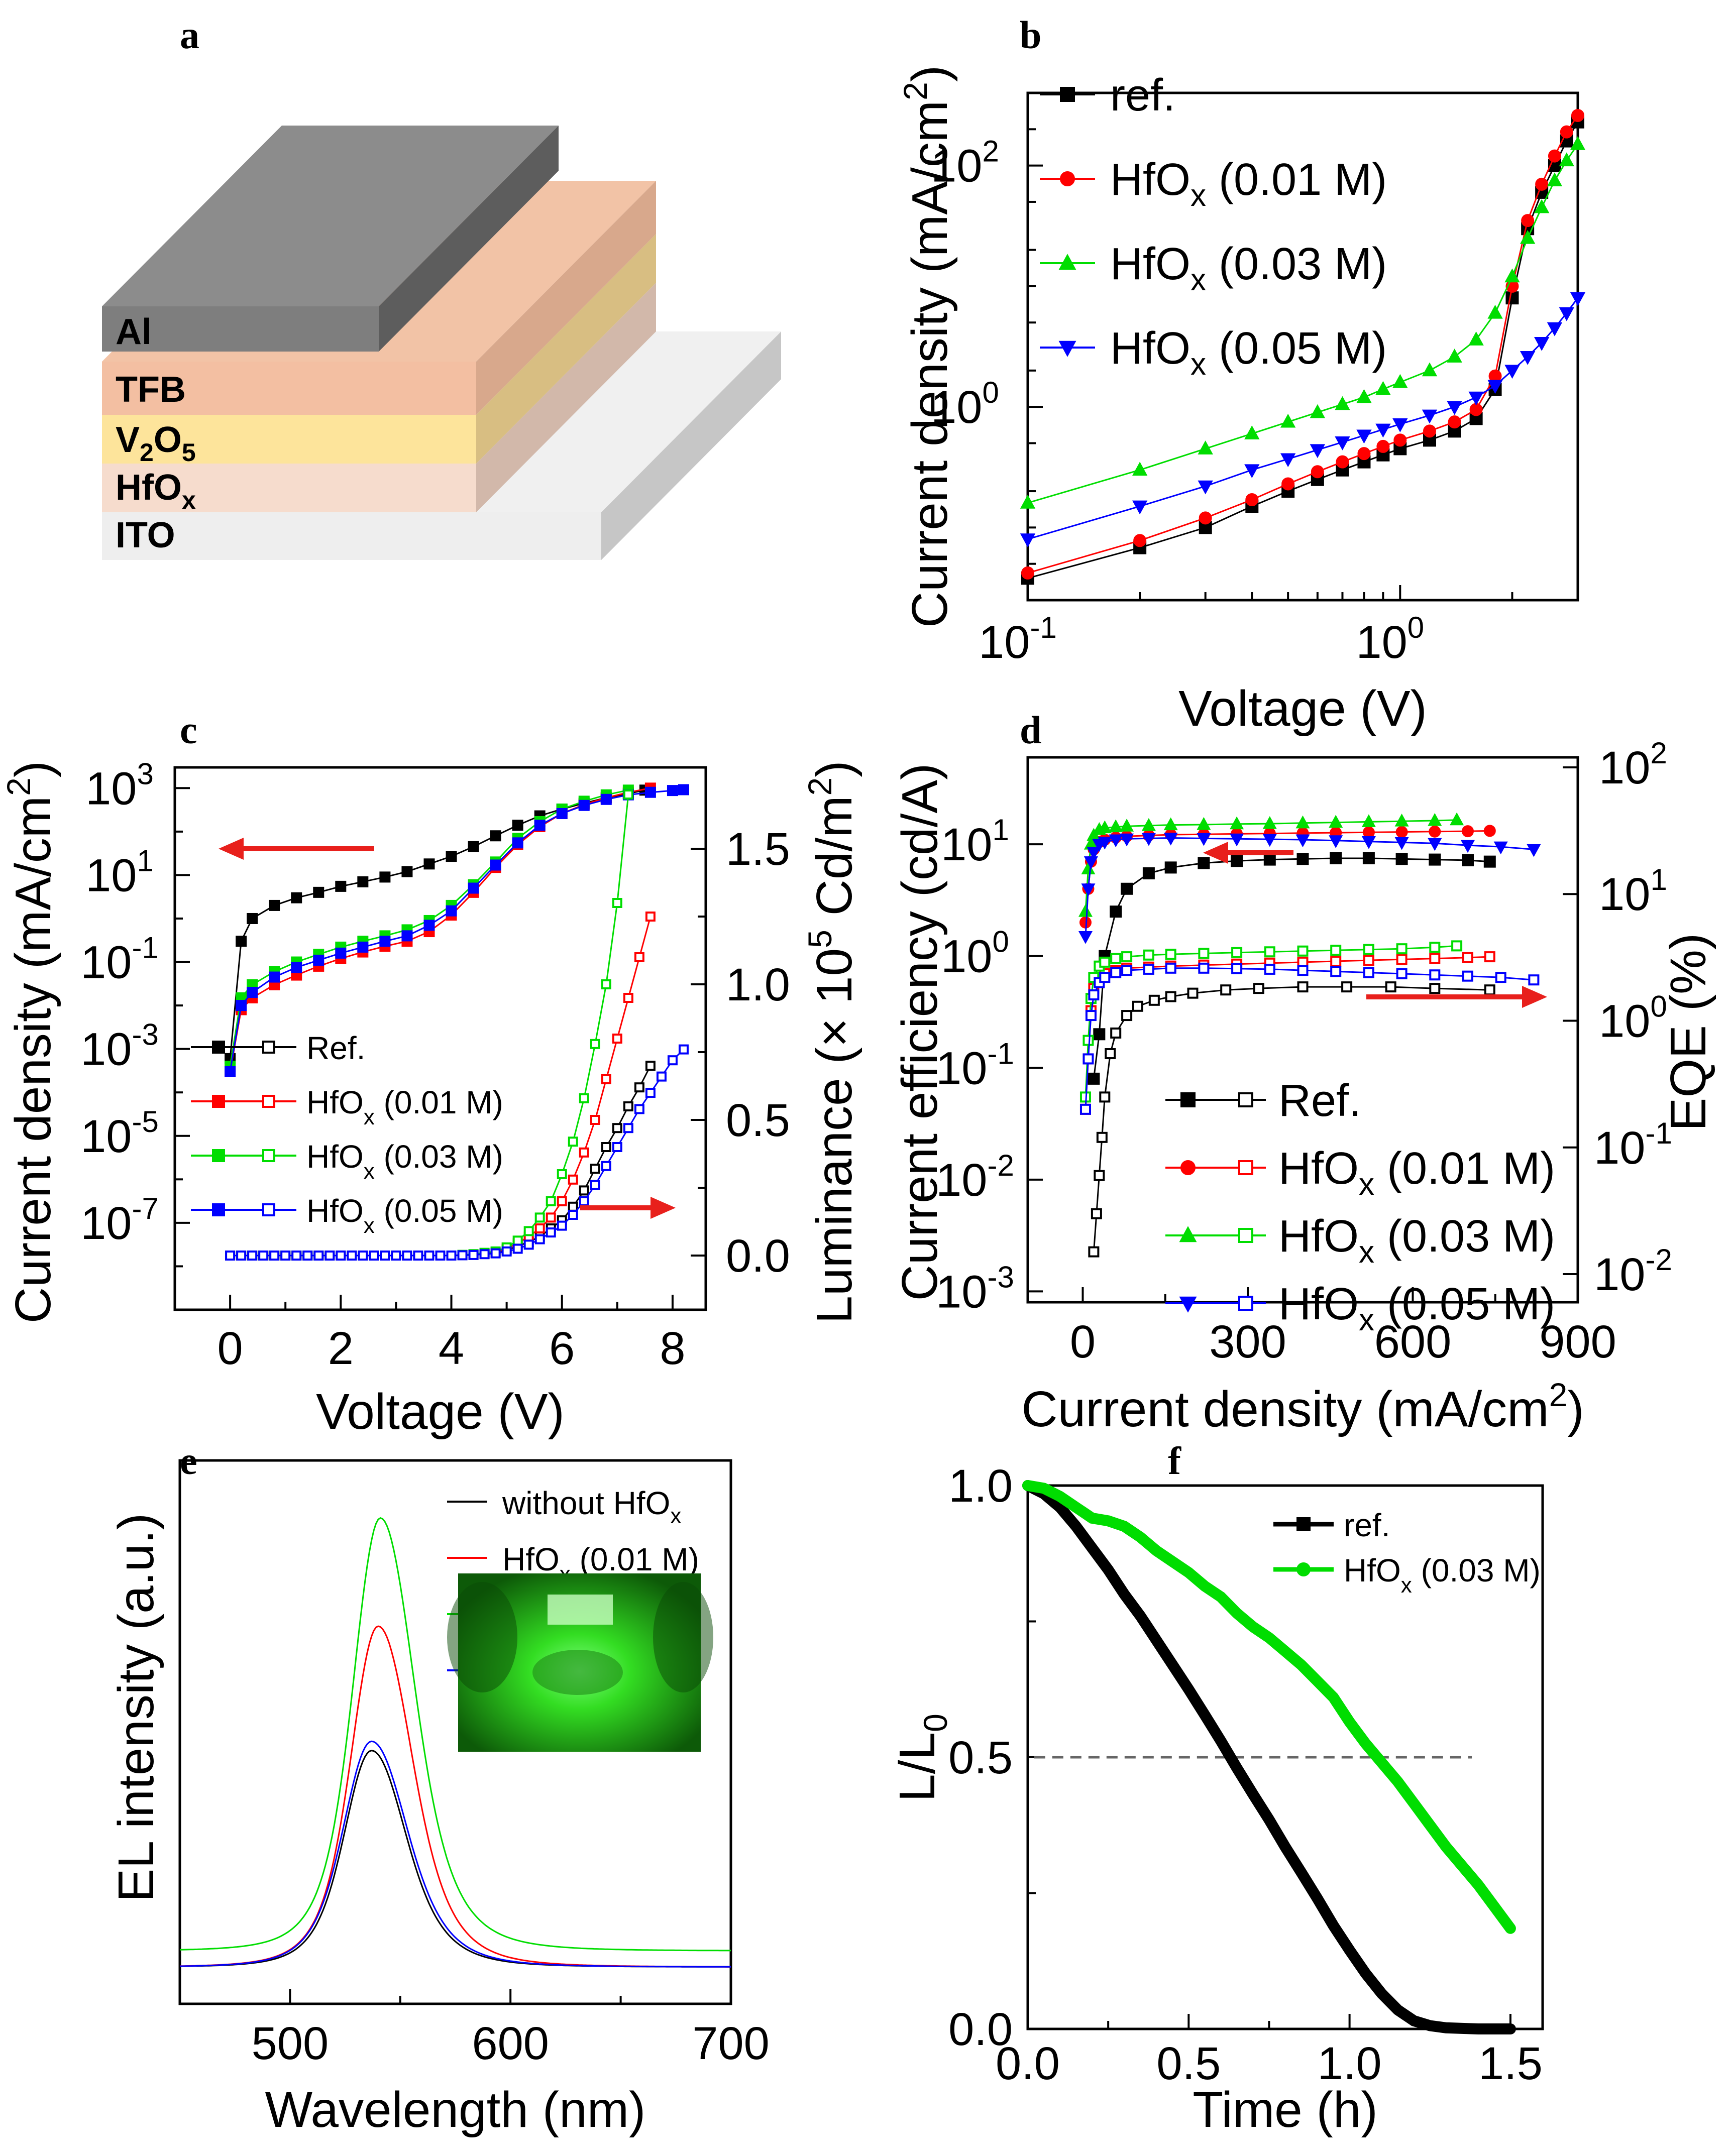 Image resolution: width=1732 pixels, height=2156 pixels. I want to click on tick-label: 0.5, so click(758, 1120).